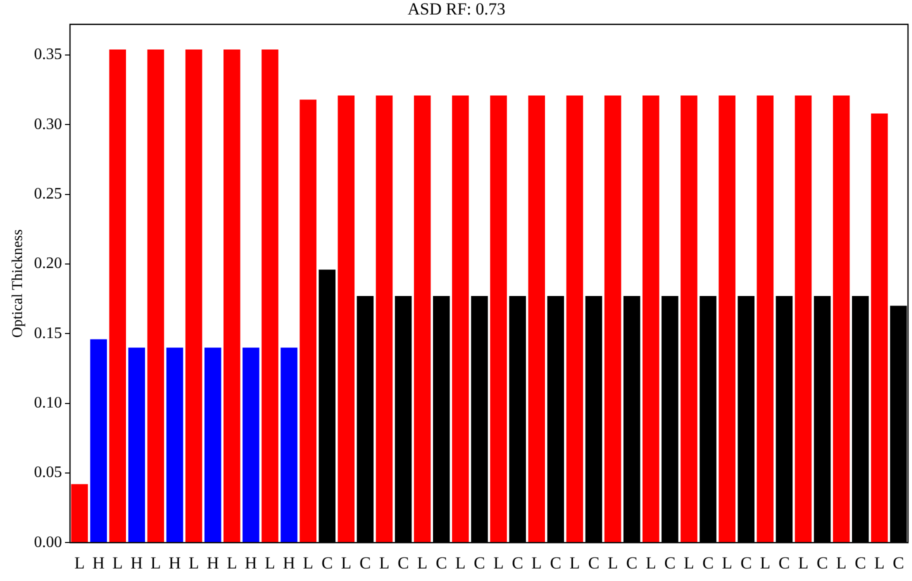  I want to click on y-tick-label: 0.10, so click(48, 403).